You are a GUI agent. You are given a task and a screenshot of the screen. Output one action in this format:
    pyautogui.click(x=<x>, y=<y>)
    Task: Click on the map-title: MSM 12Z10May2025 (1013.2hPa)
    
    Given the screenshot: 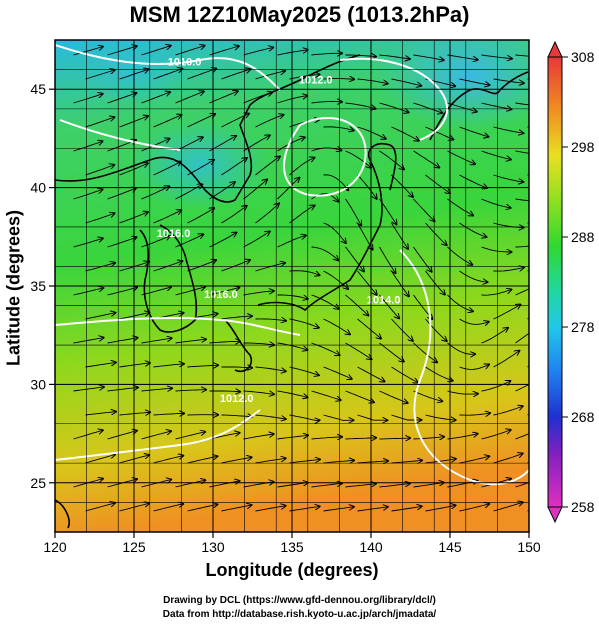 What is the action you would take?
    pyautogui.click(x=299, y=14)
    